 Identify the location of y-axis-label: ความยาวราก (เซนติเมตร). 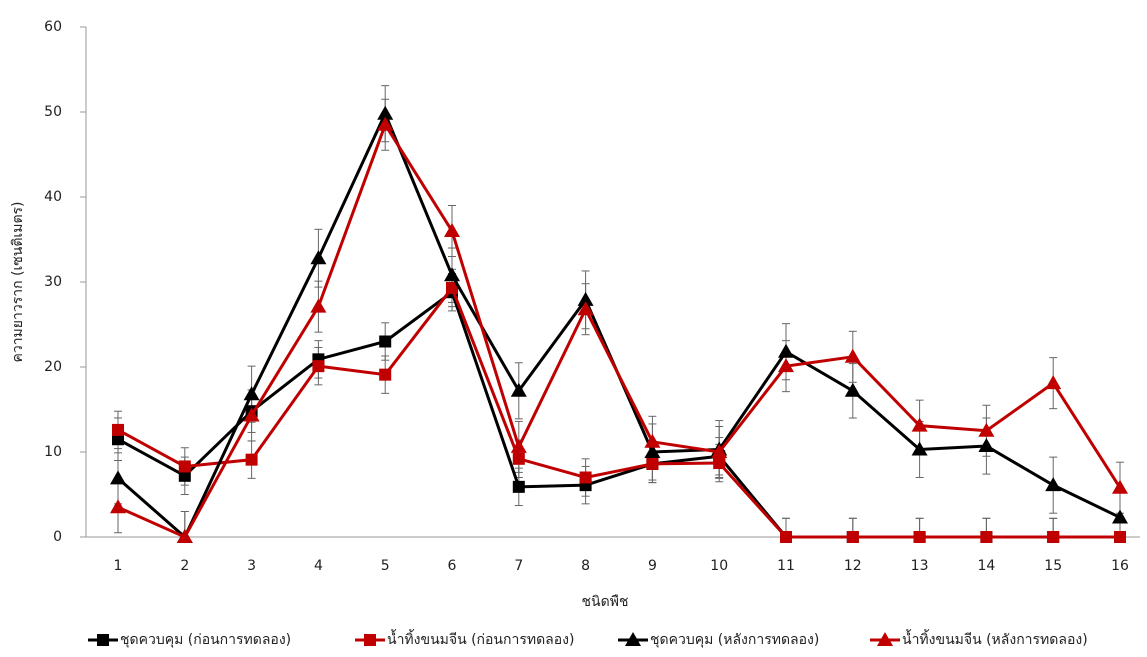
(18, 281).